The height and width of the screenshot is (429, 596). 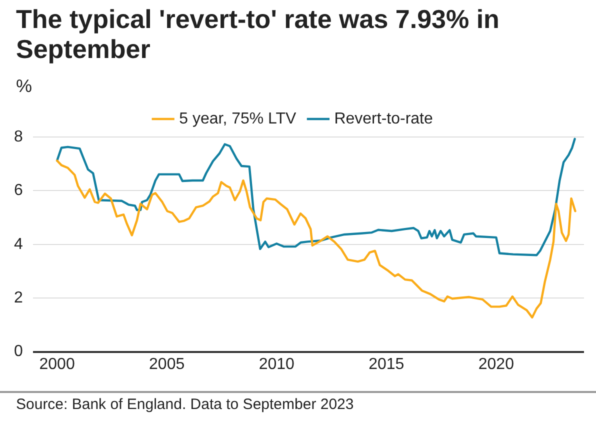 What do you see at coordinates (386, 364) in the screenshot?
I see `x-tick-label: 2015` at bounding box center [386, 364].